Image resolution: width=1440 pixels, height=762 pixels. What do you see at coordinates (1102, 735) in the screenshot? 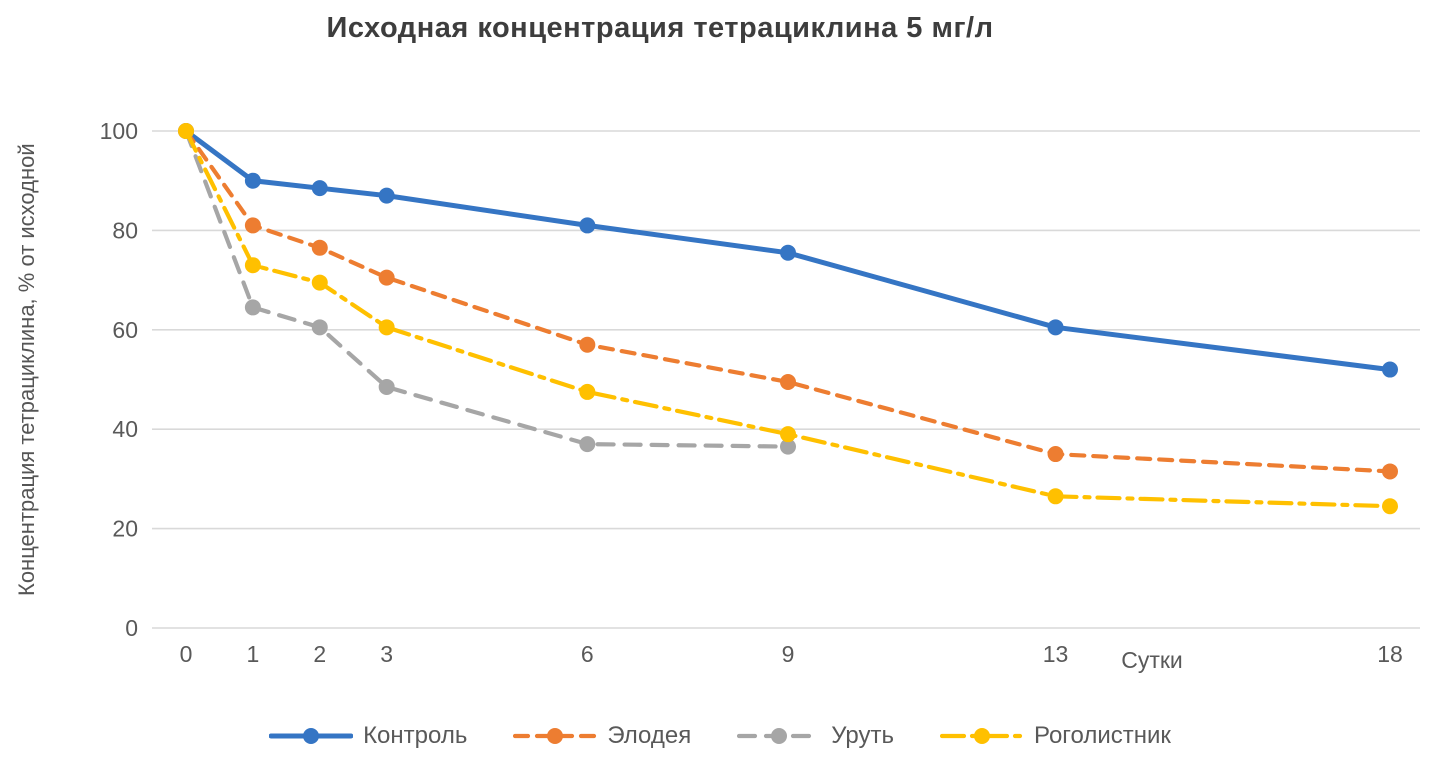
I see `legend-label: Роголистник` at bounding box center [1102, 735].